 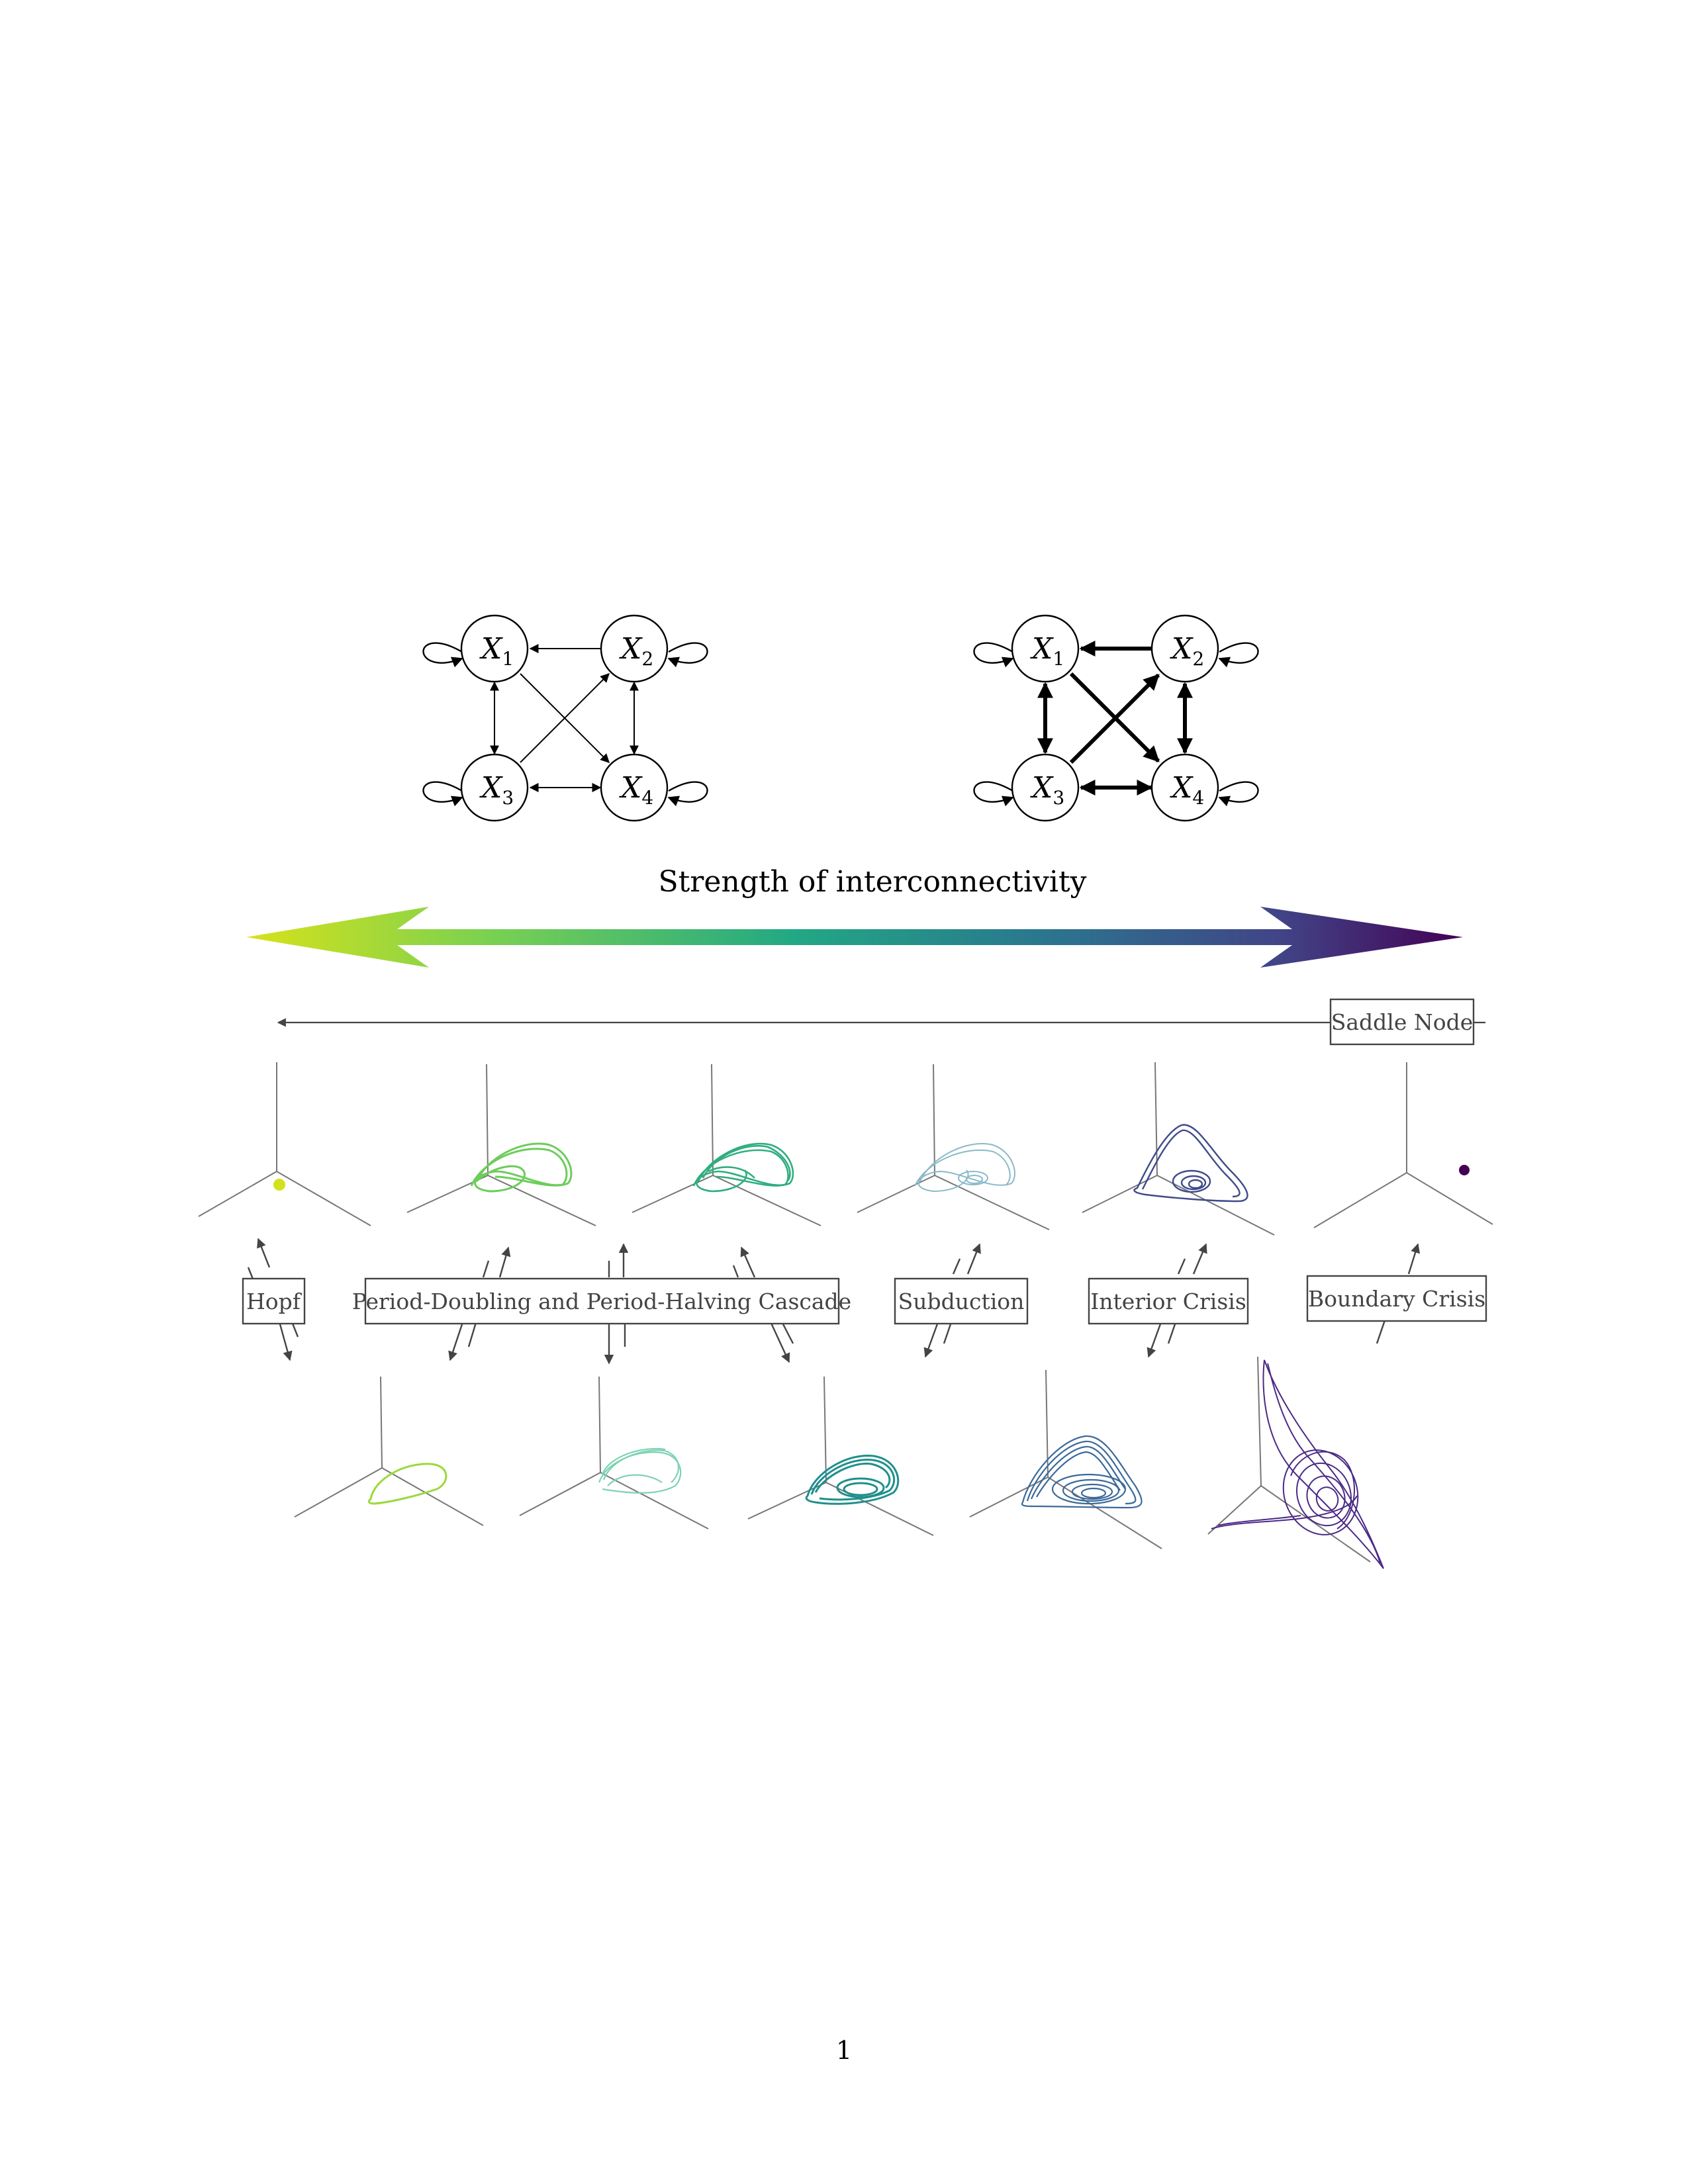 I want to click on node-x4-sub: 4, so click(x=647, y=798).